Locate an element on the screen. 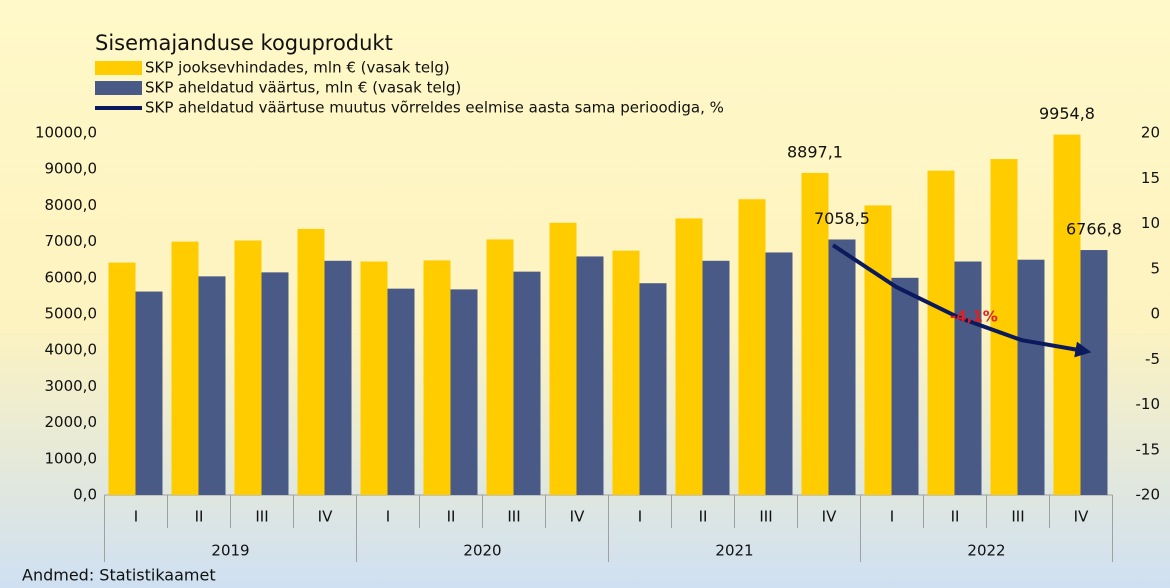 This screenshot has height=588, width=1170. y-tick-label: 6000,0 is located at coordinates (71, 277).